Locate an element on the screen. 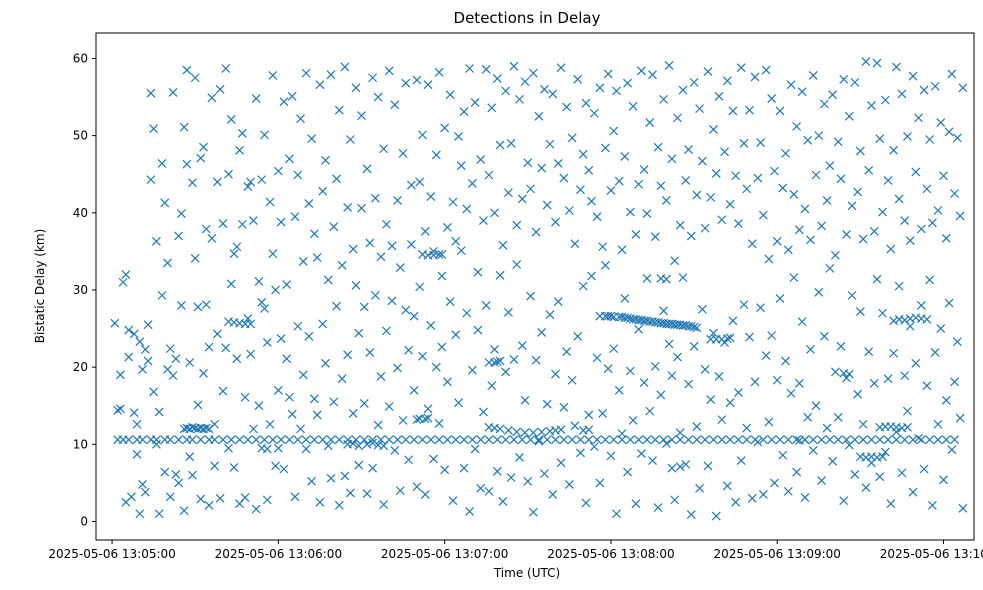 This screenshot has height=590, width=983. y-tick-label: 20 is located at coordinates (80, 367).